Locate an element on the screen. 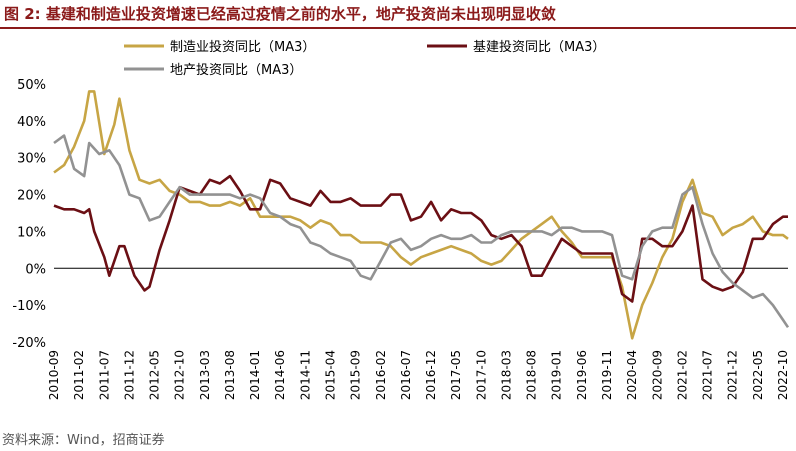 The height and width of the screenshot is (451, 796). x-tick-label: 2020-04 is located at coordinates (632, 375).